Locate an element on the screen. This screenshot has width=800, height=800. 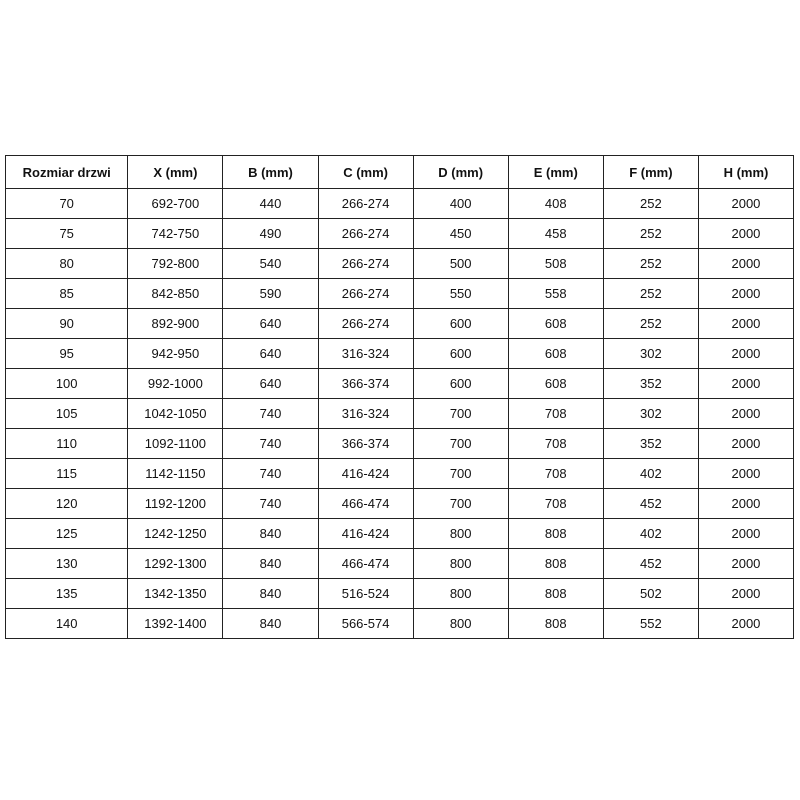
cell-door-size: 105 is located at coordinates (66, 413).